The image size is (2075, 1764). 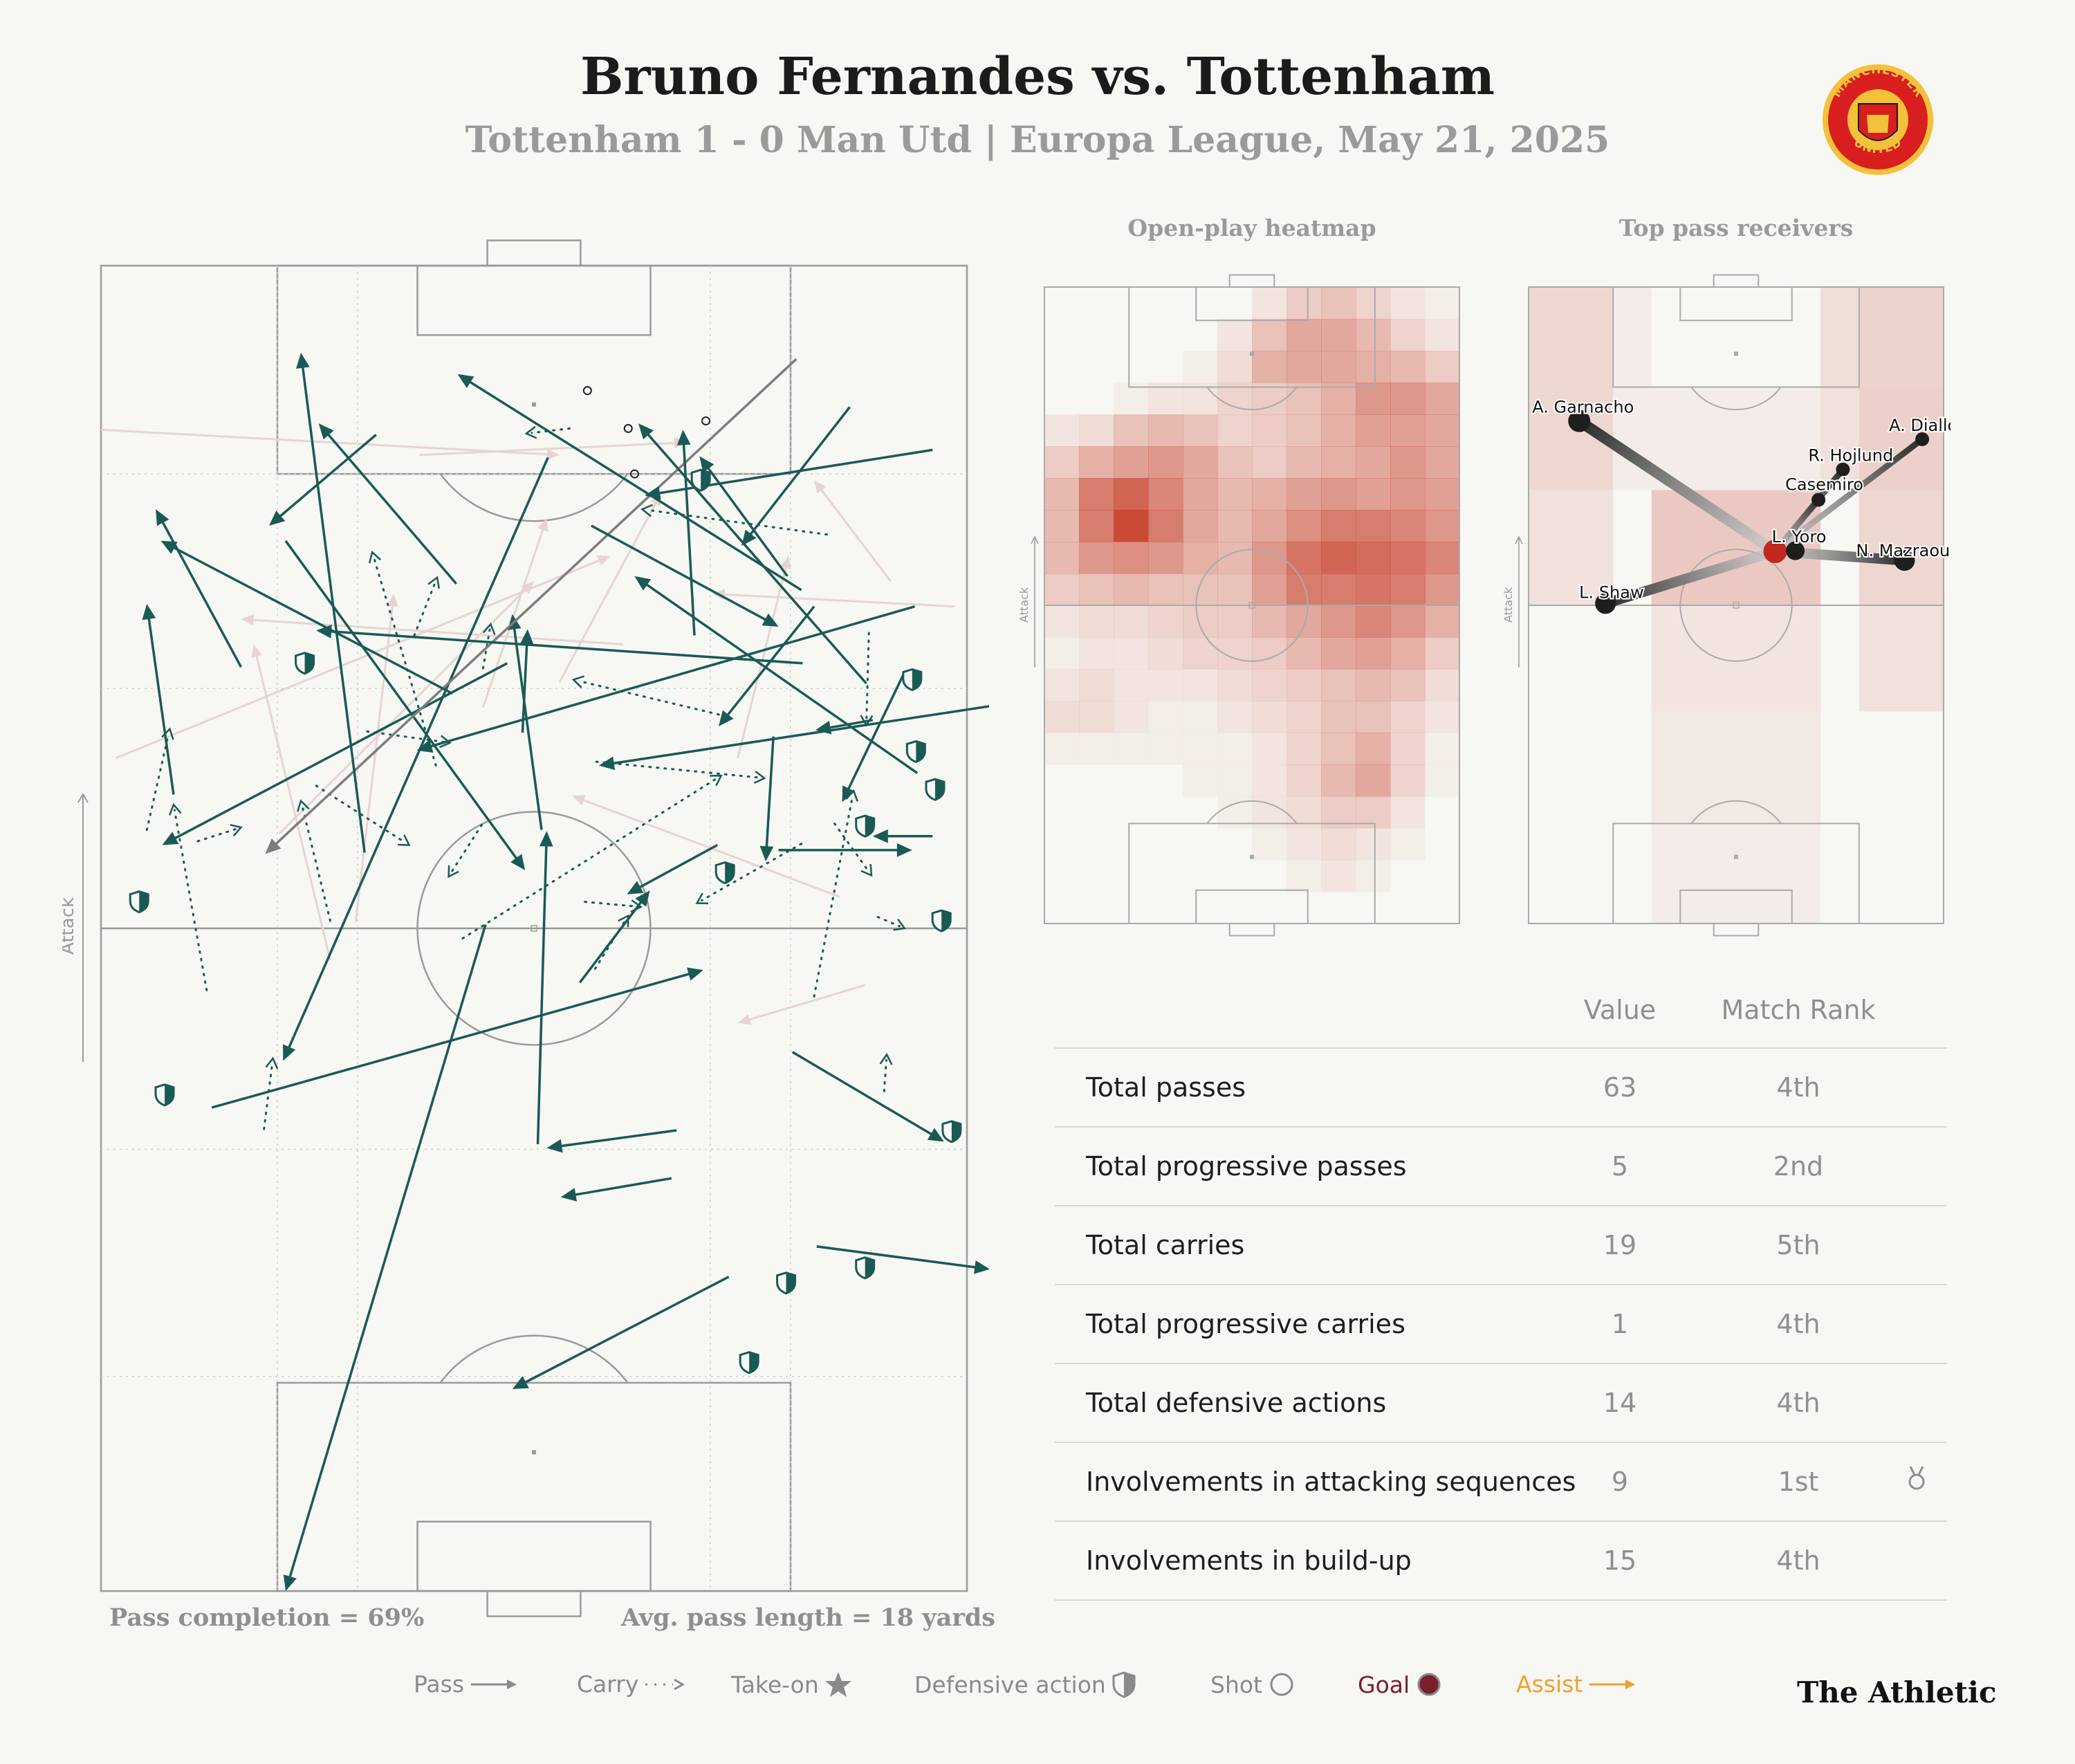 I want to click on legend-shield-icon, so click(x=1124, y=1684).